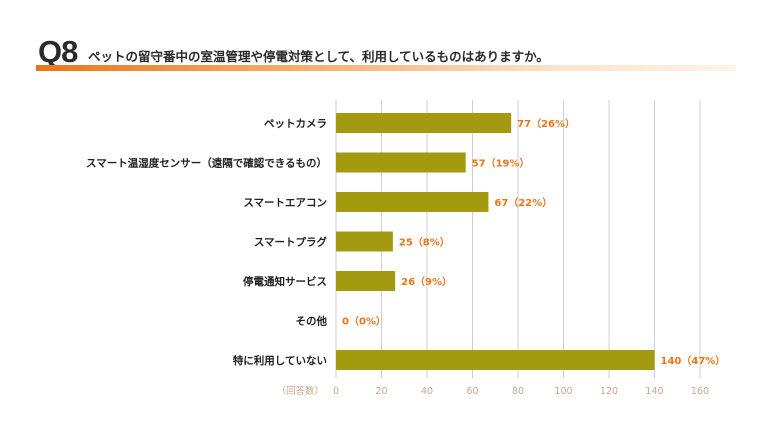 The width and height of the screenshot is (768, 432). I want to click on category-label: スマート温湿度センサー（遠隔で確認できるもの）, so click(206, 163).